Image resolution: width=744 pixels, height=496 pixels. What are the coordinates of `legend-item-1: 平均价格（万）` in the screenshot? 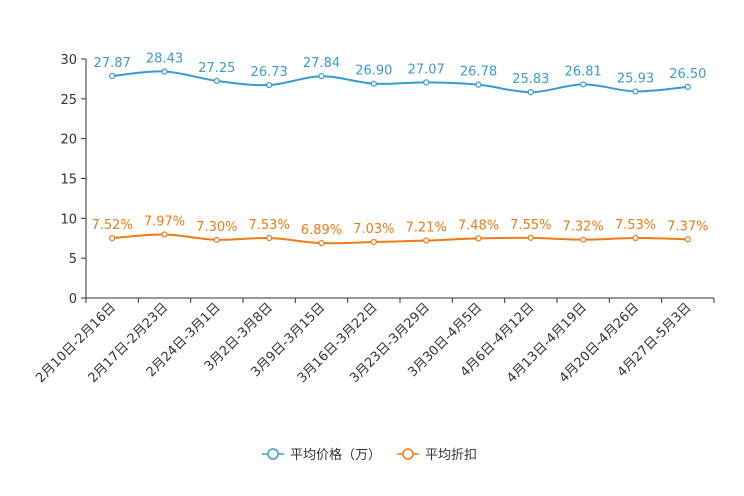 It's located at (321, 455).